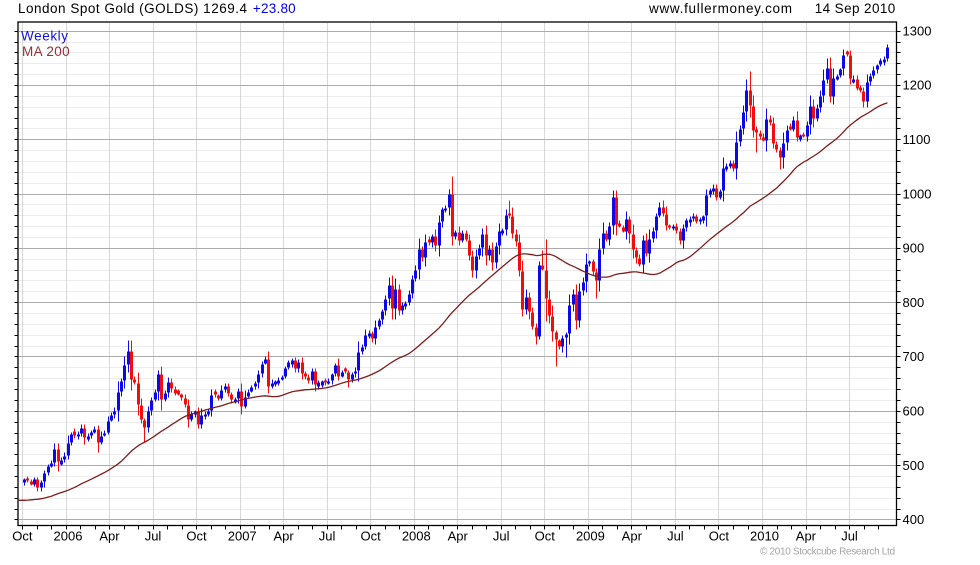  What do you see at coordinates (917, 139) in the screenshot?
I see `svg-text: 1100` at bounding box center [917, 139].